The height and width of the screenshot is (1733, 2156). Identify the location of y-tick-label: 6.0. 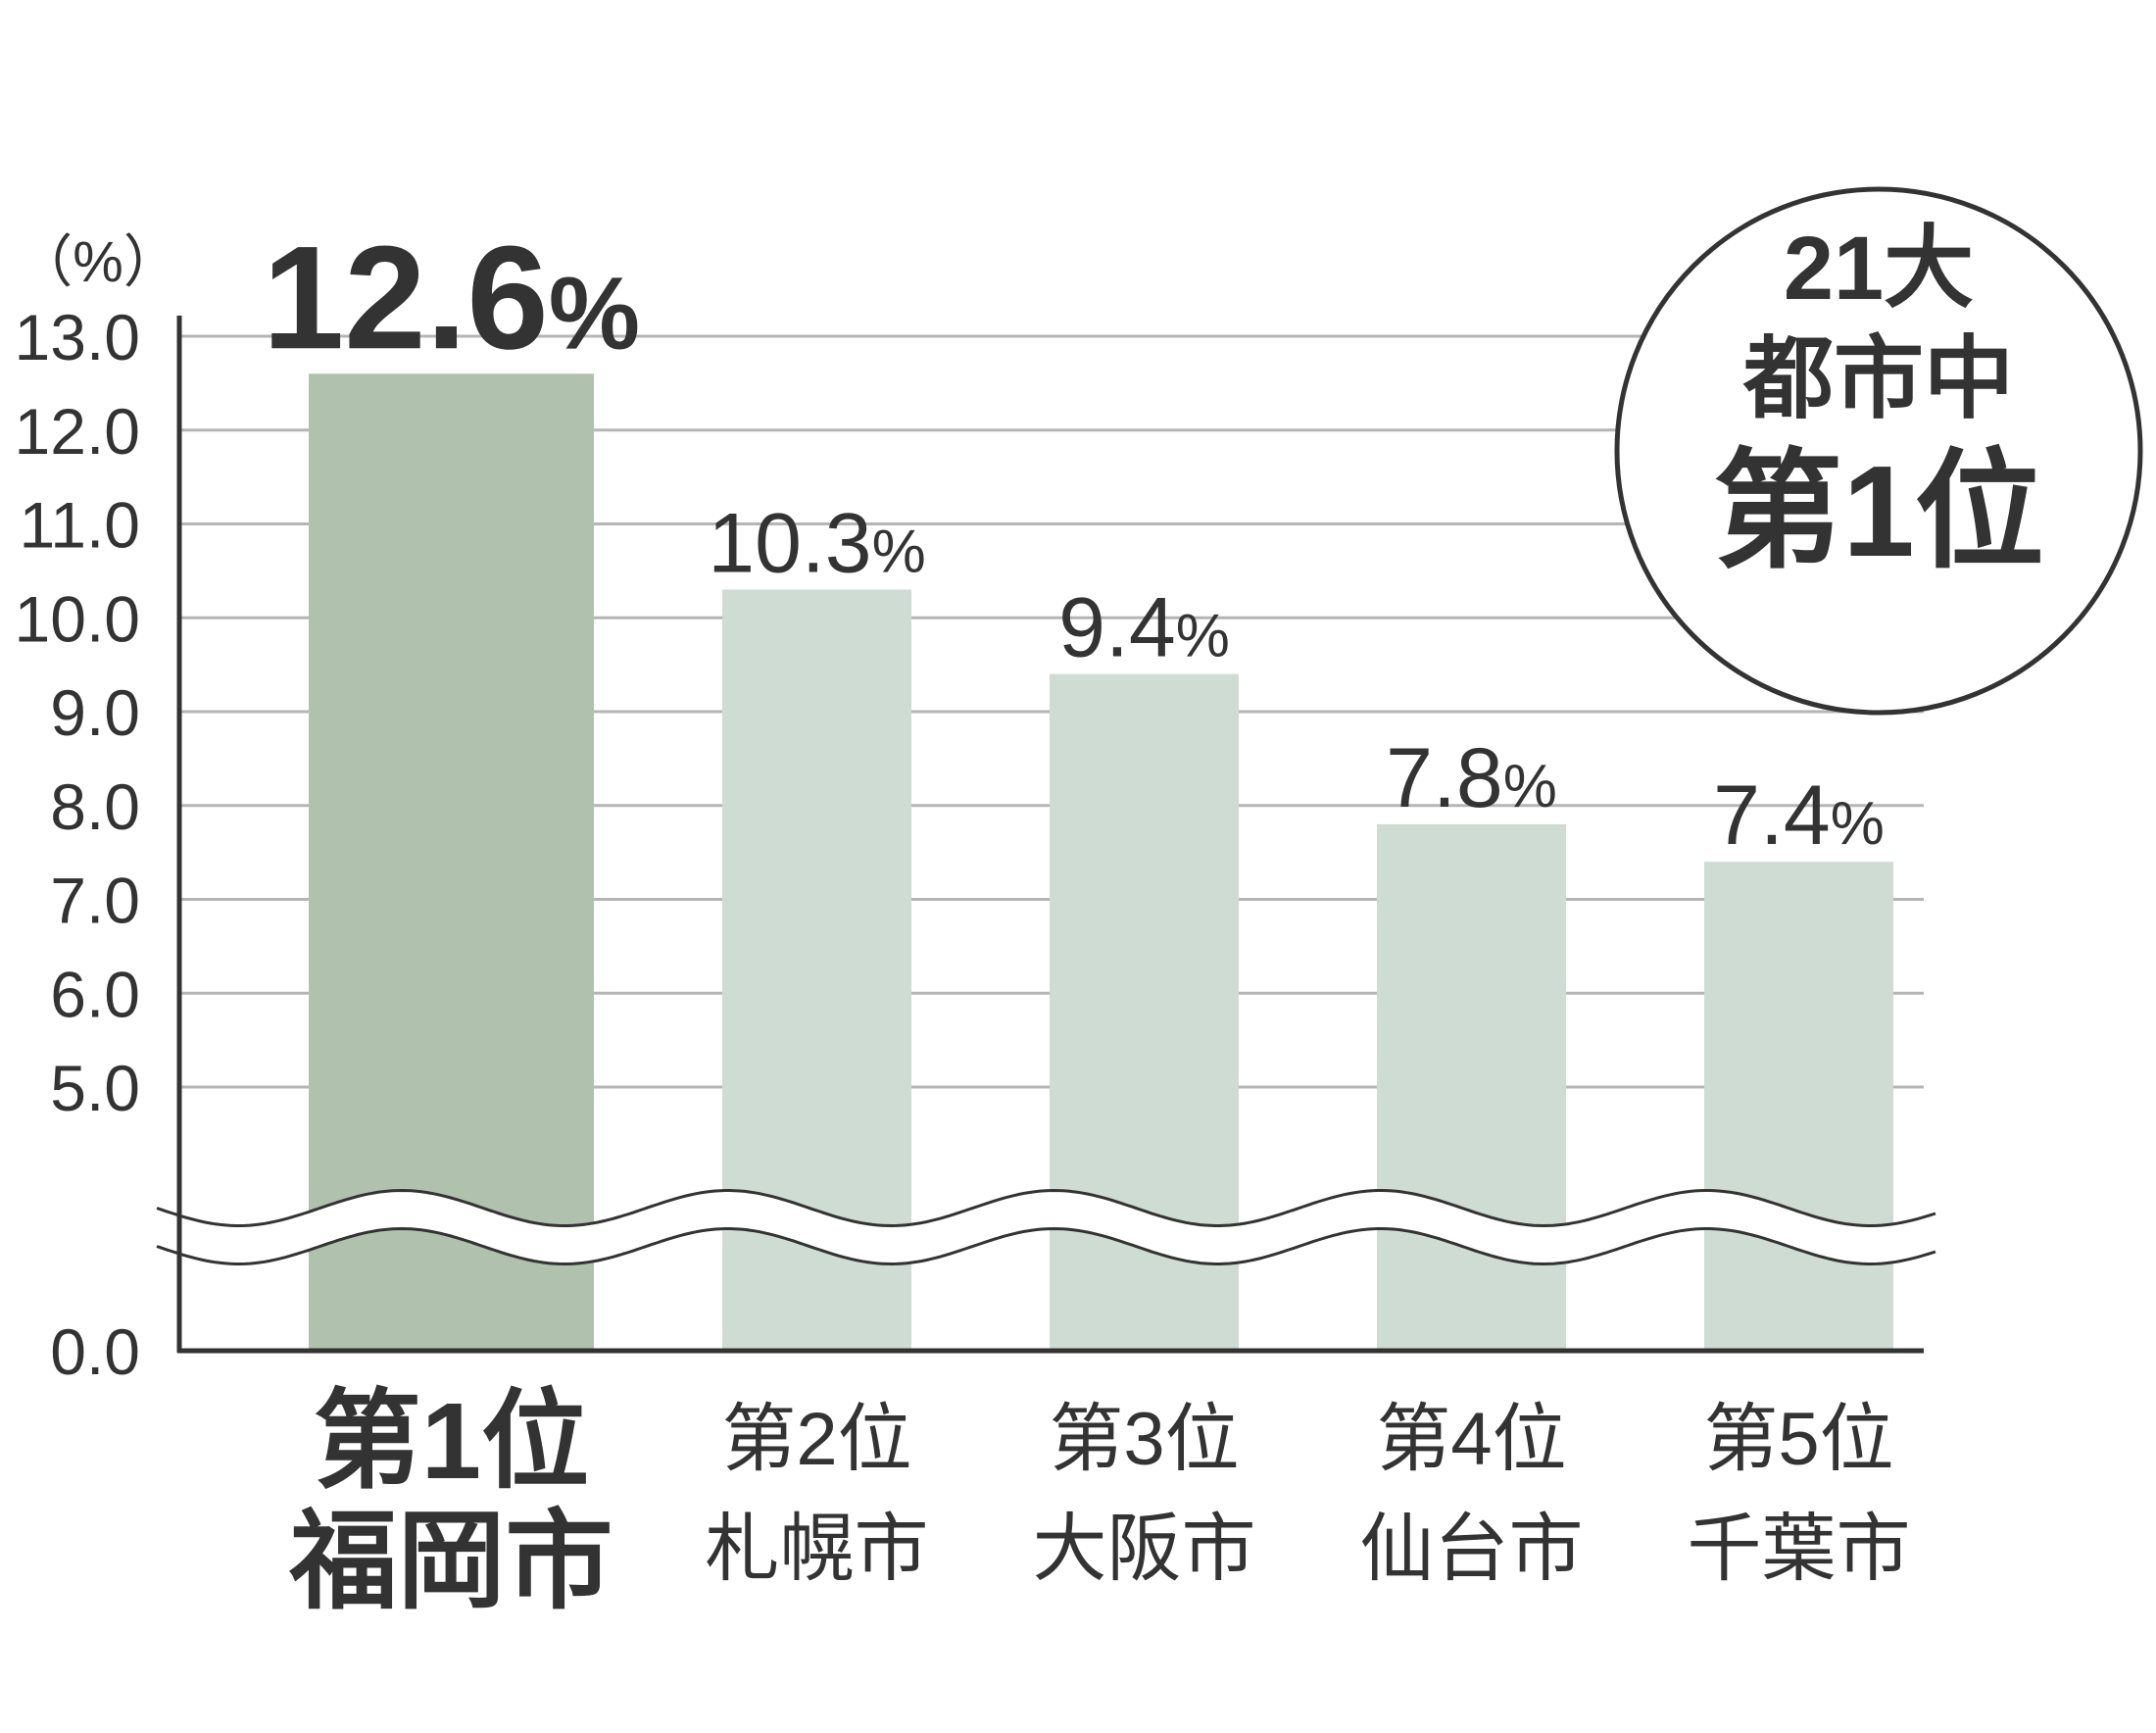
(95, 994).